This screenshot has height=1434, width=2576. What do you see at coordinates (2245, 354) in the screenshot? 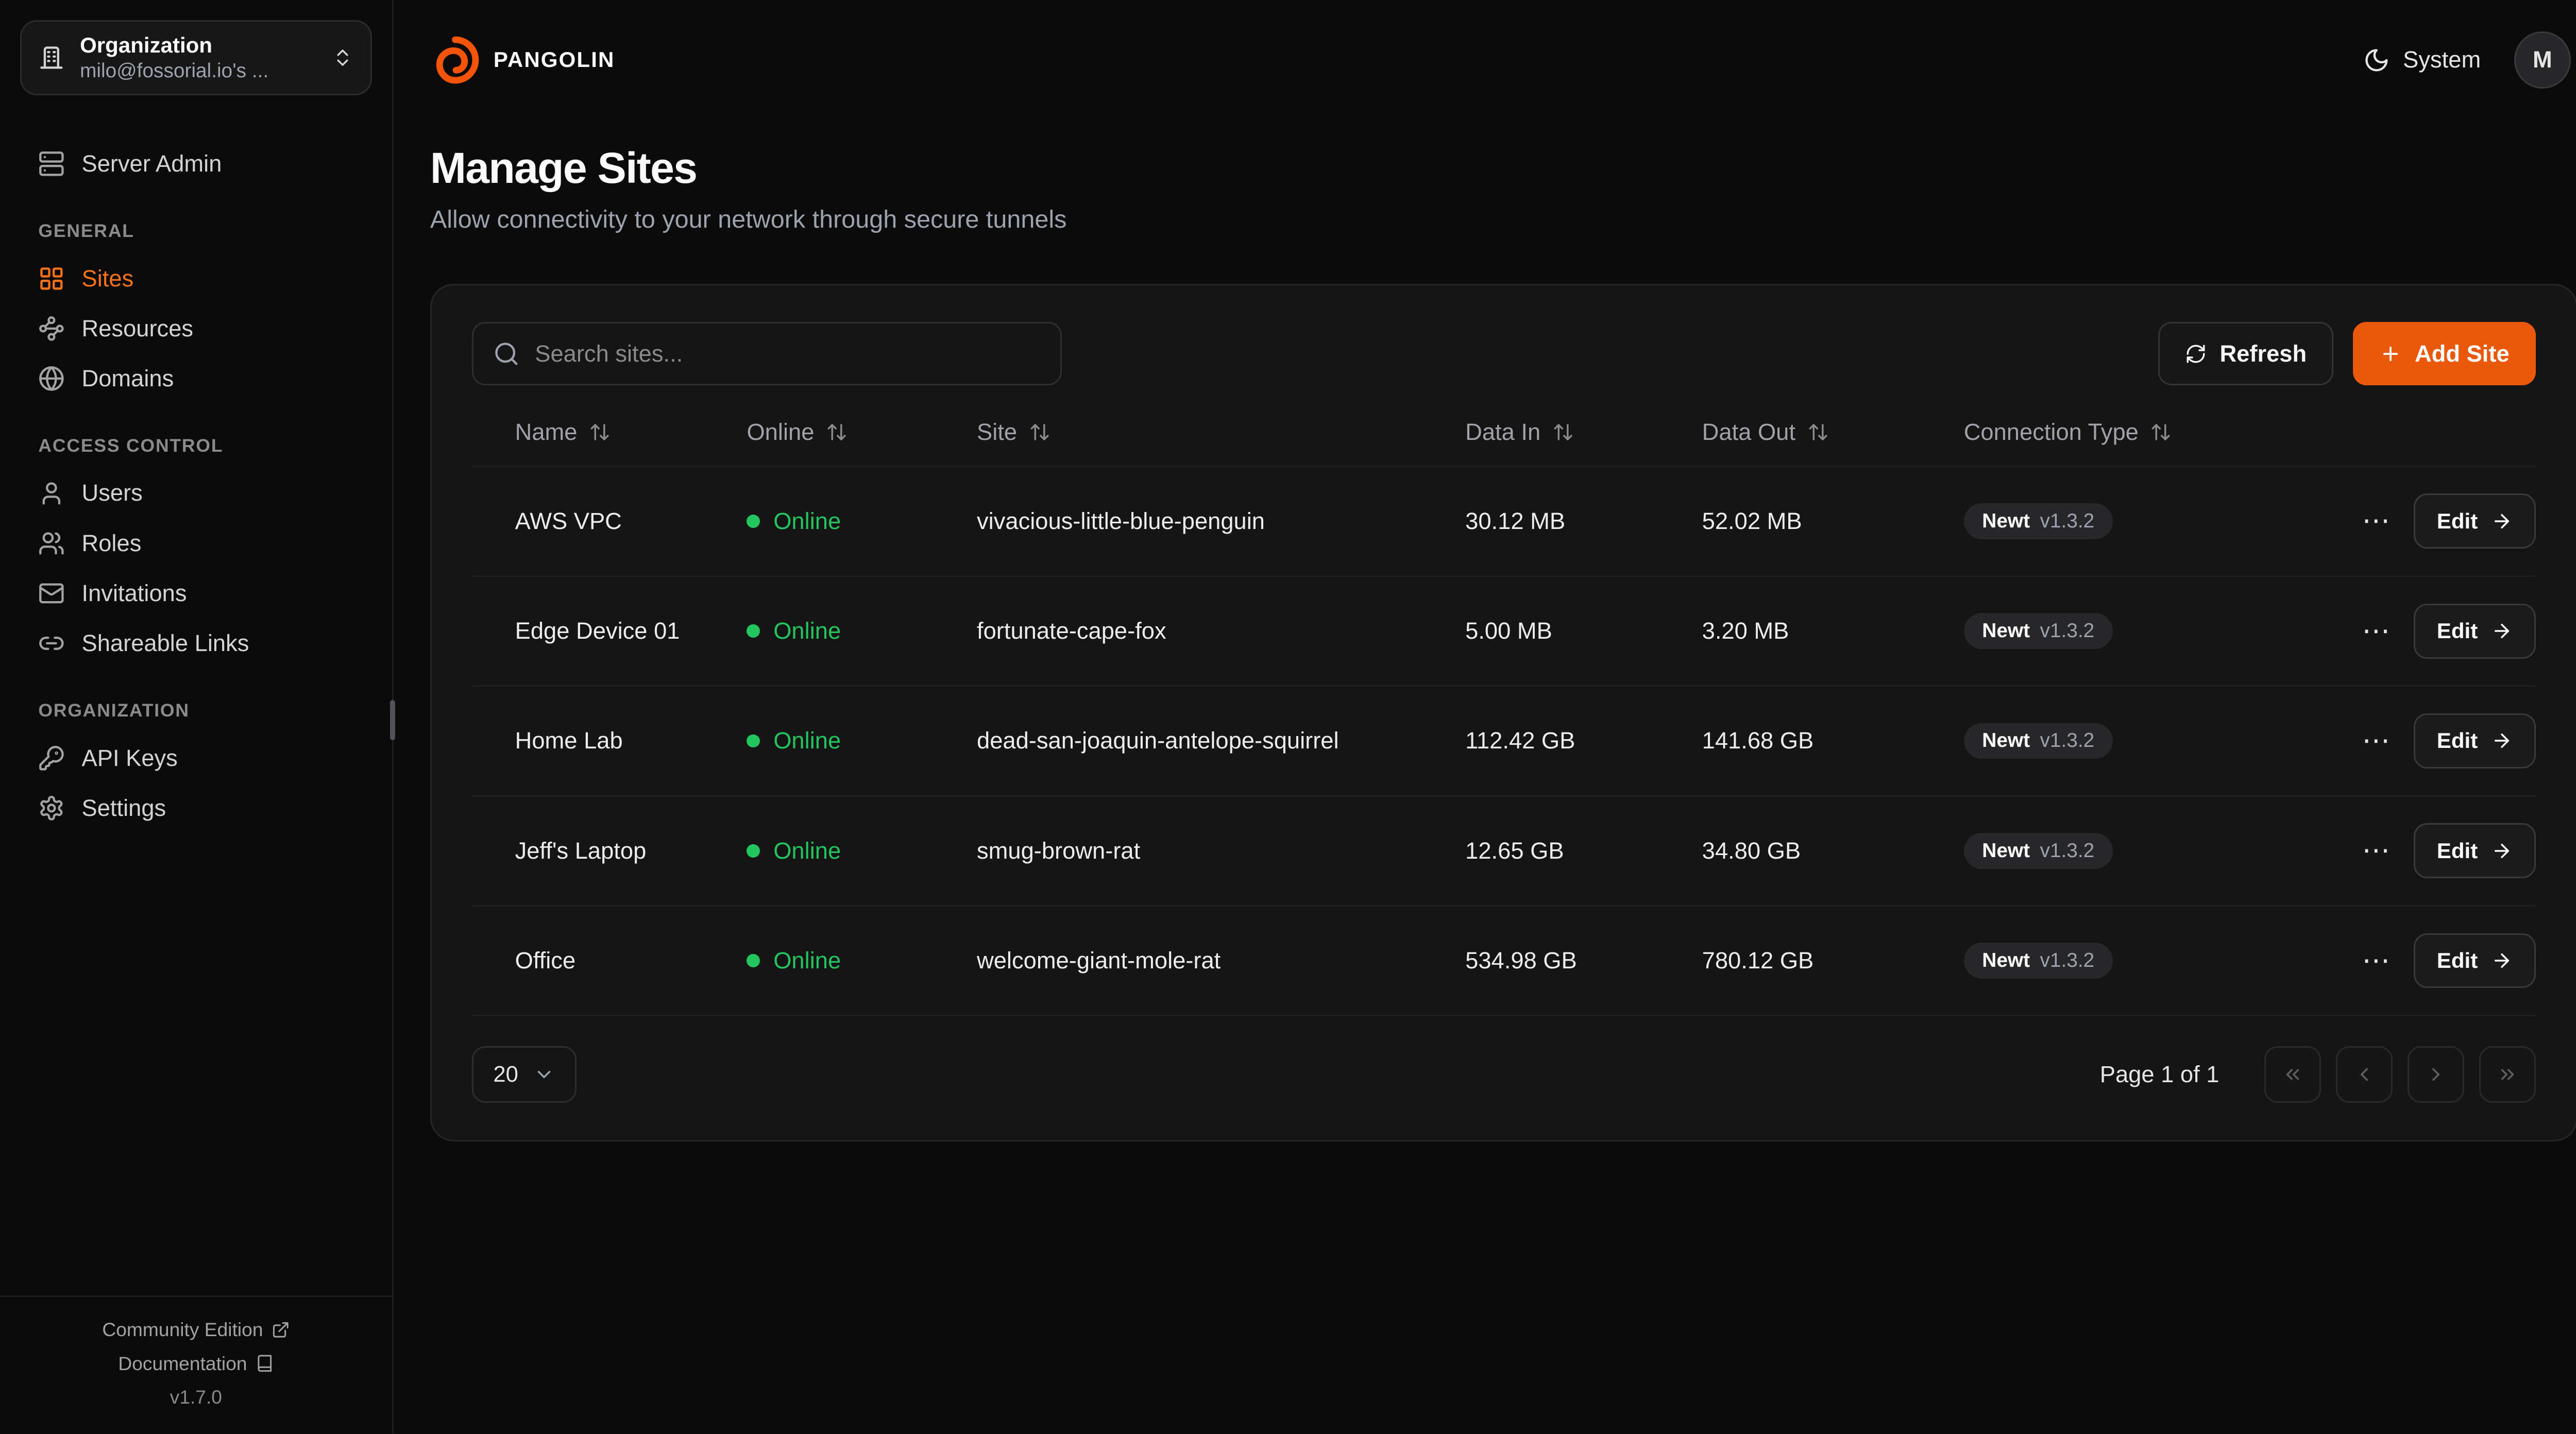
I see `refresh-button: Refresh` at bounding box center [2245, 354].